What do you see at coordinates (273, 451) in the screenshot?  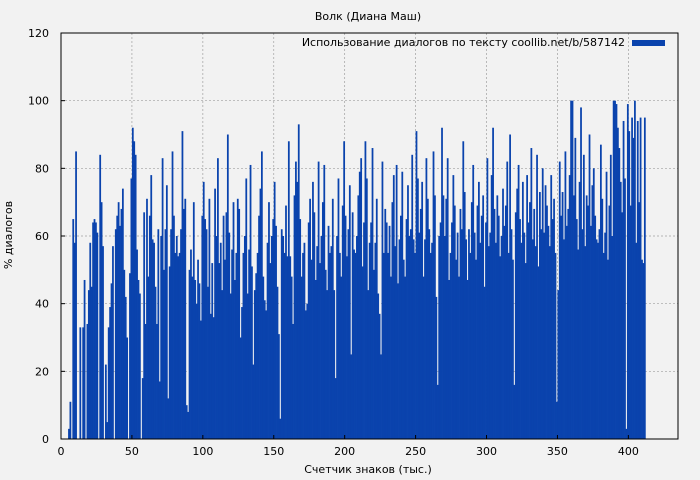 I see `x-tick-label: 150` at bounding box center [273, 451].